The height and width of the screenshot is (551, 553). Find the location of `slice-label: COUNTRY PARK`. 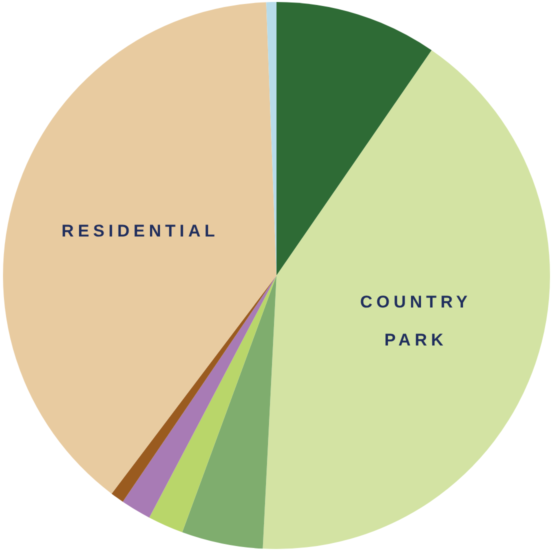

slice-label: COUNTRY PARK is located at coordinates (416, 321).